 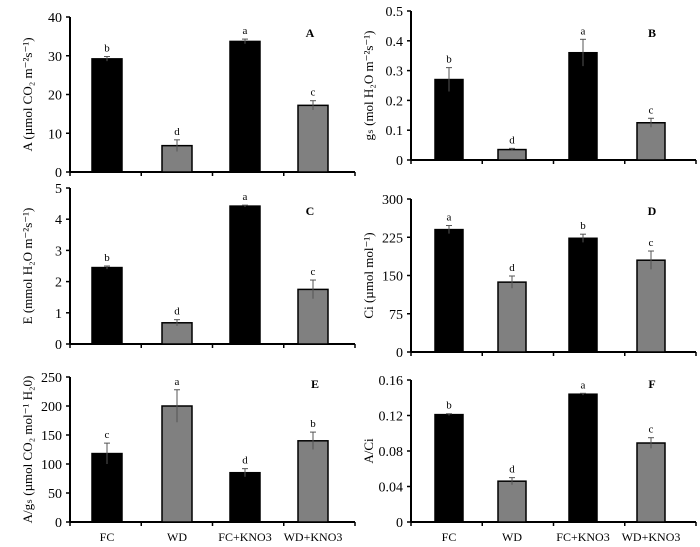 What do you see at coordinates (392, 238) in the screenshot?
I see `y-tick-label: 225` at bounding box center [392, 238].